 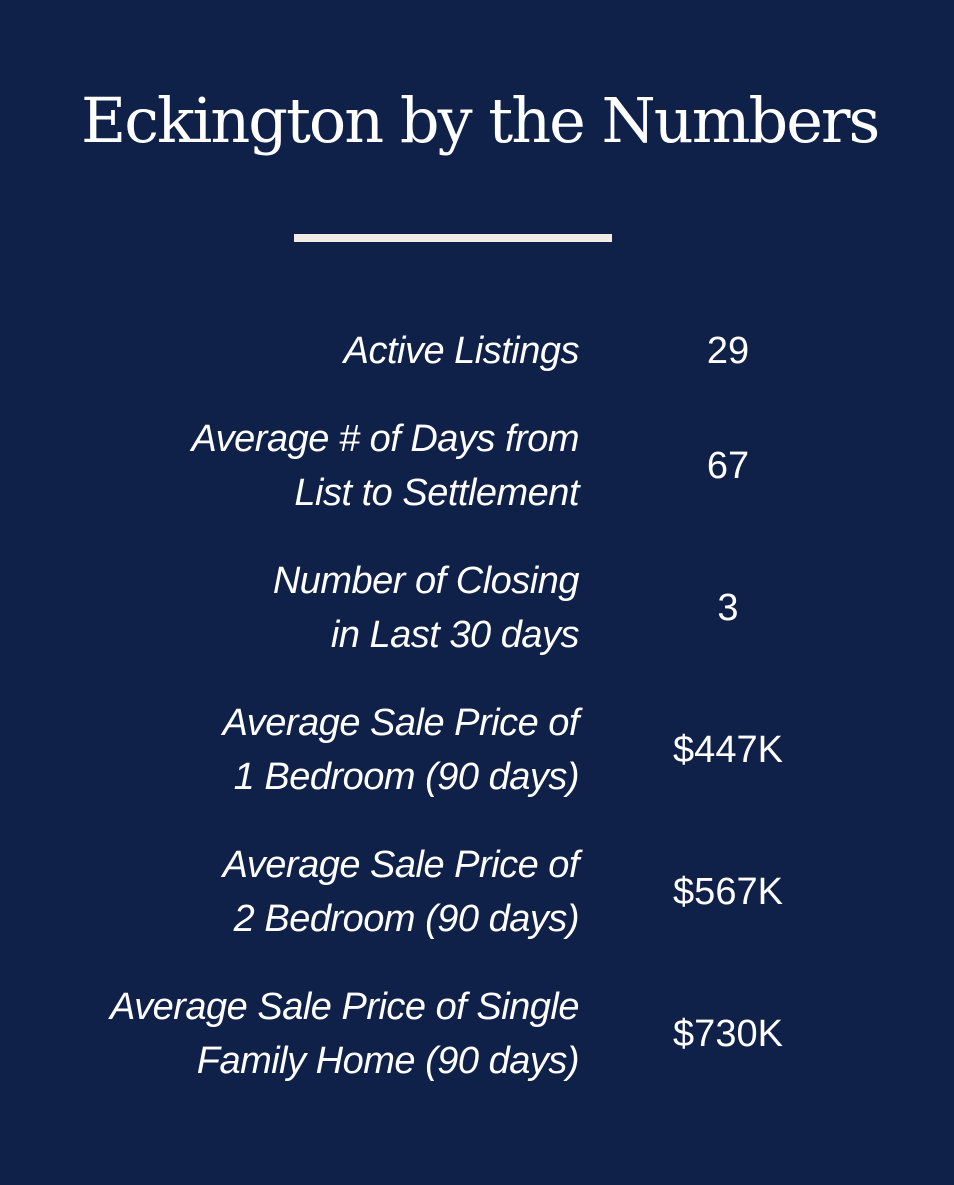 I want to click on stat-value: 3, so click(x=728, y=608).